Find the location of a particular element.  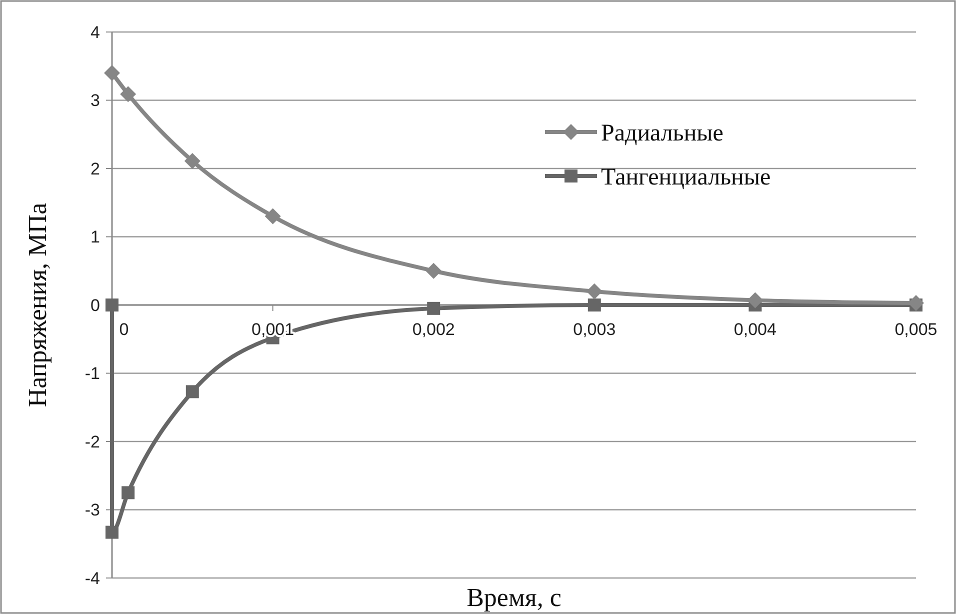

x-axis-title: Время, с is located at coordinates (514, 597).